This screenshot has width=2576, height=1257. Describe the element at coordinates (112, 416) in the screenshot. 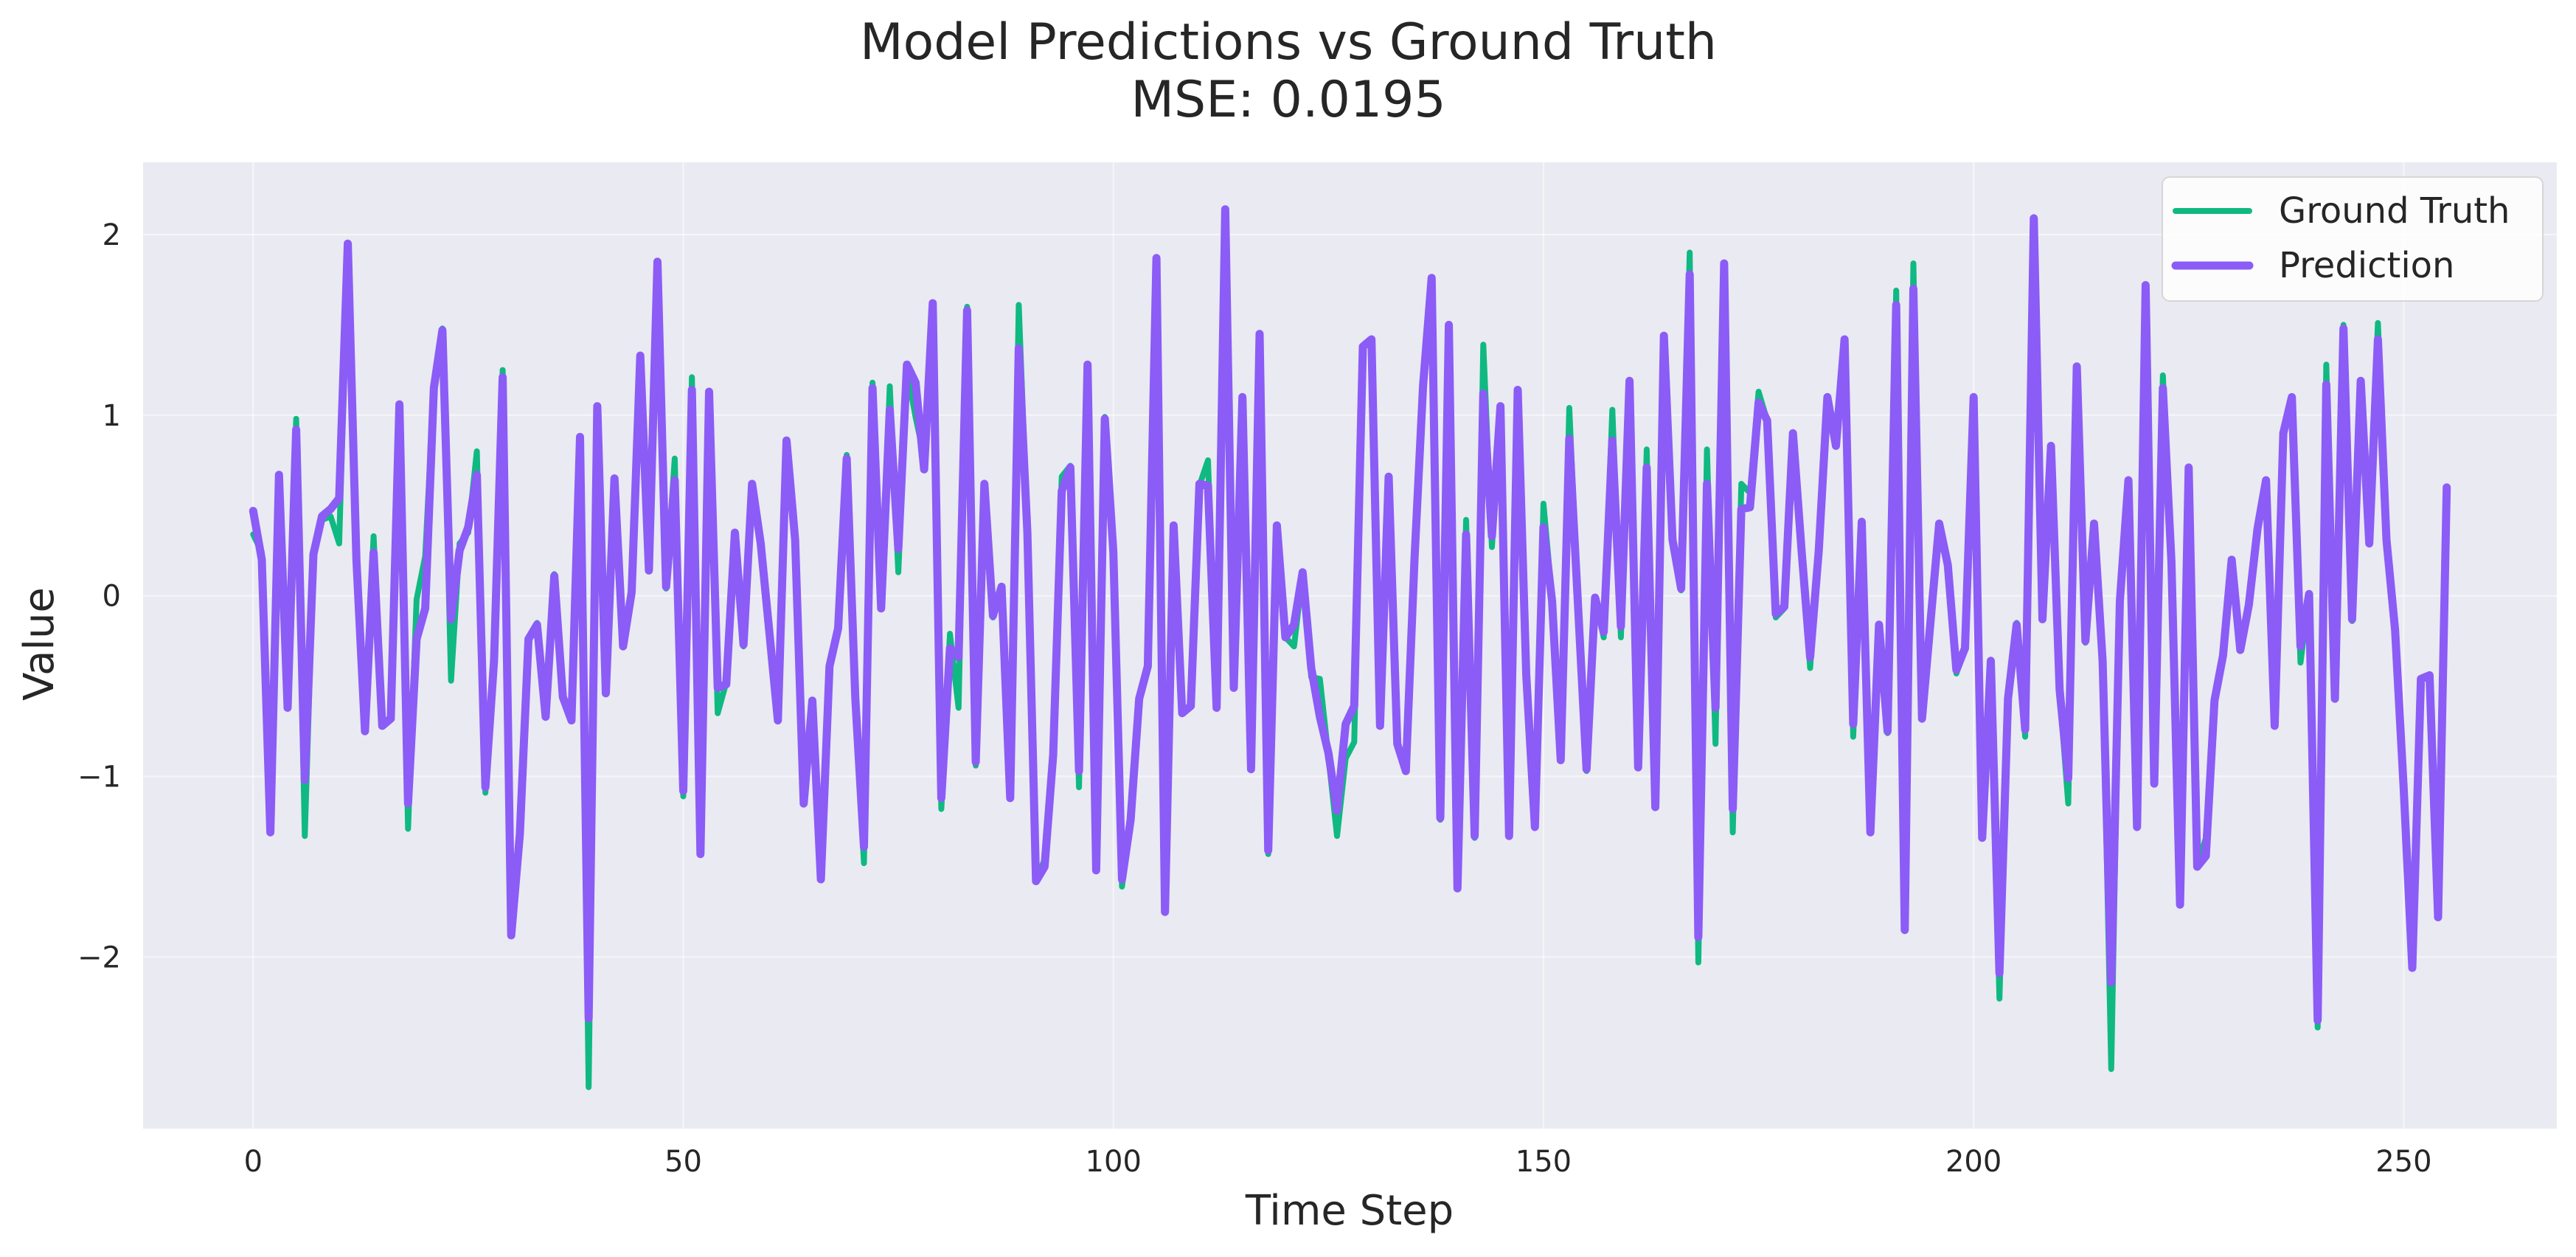

I see `y-tick-label: 1` at that location.